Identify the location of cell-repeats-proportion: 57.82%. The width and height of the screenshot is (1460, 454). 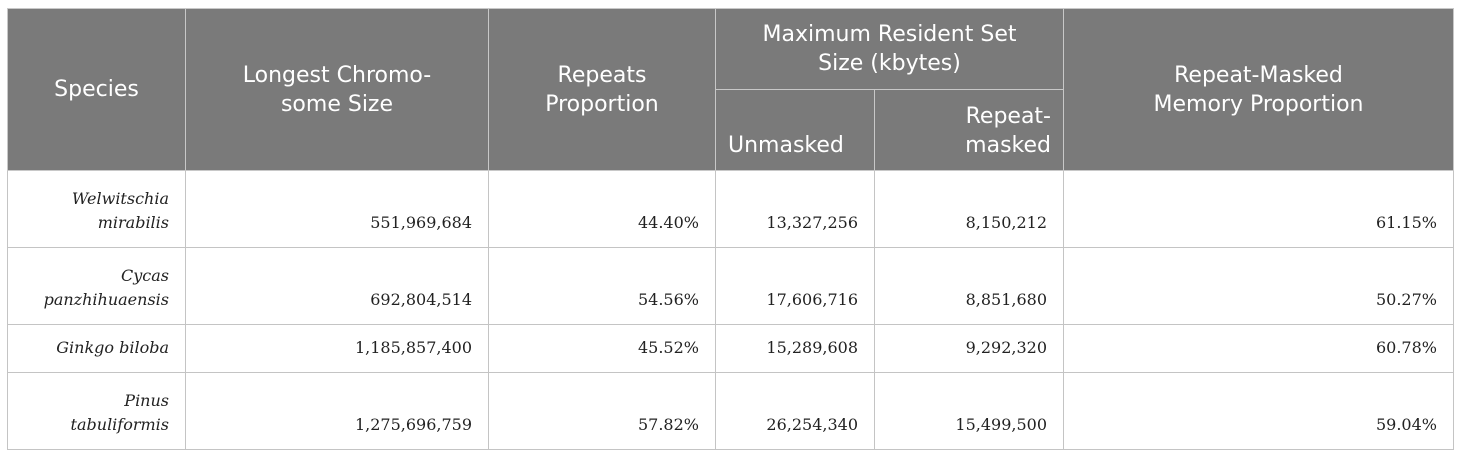
(602, 411).